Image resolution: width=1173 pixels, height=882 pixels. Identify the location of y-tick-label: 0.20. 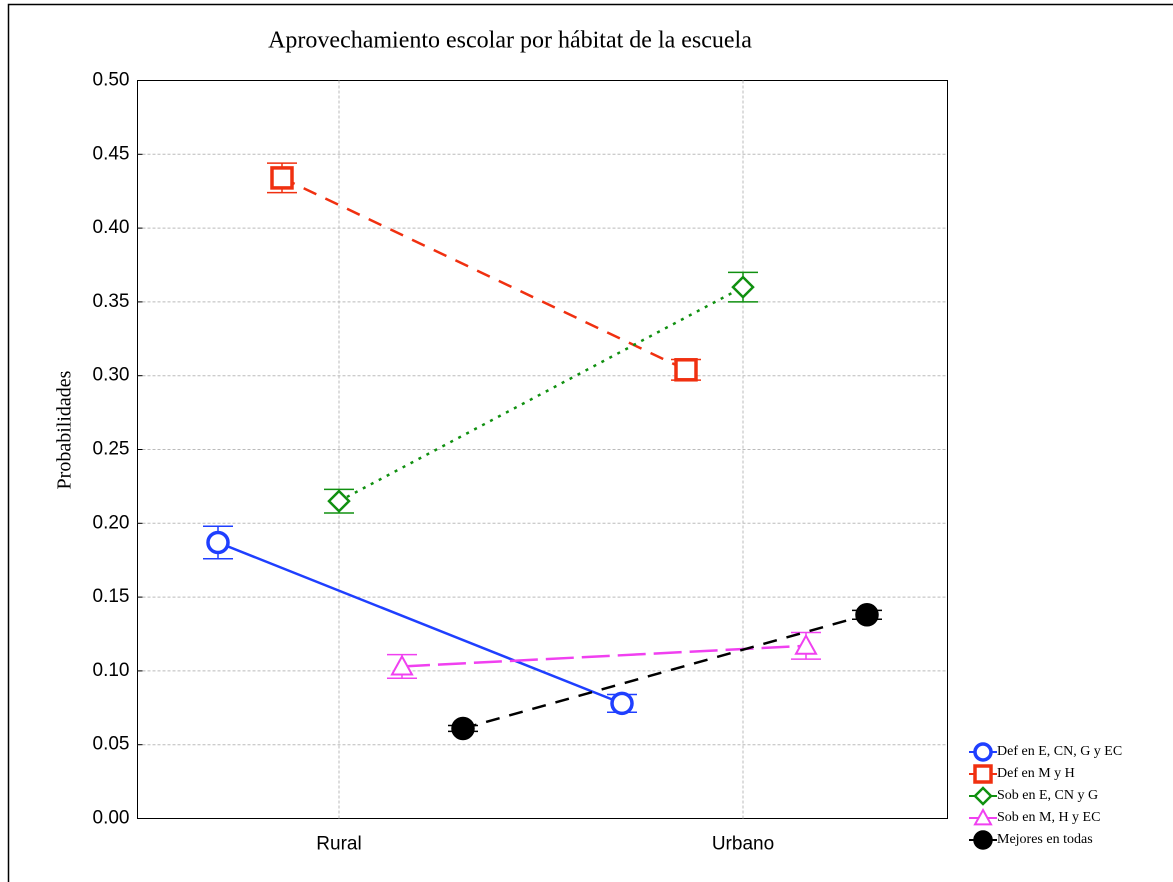
(111, 522).